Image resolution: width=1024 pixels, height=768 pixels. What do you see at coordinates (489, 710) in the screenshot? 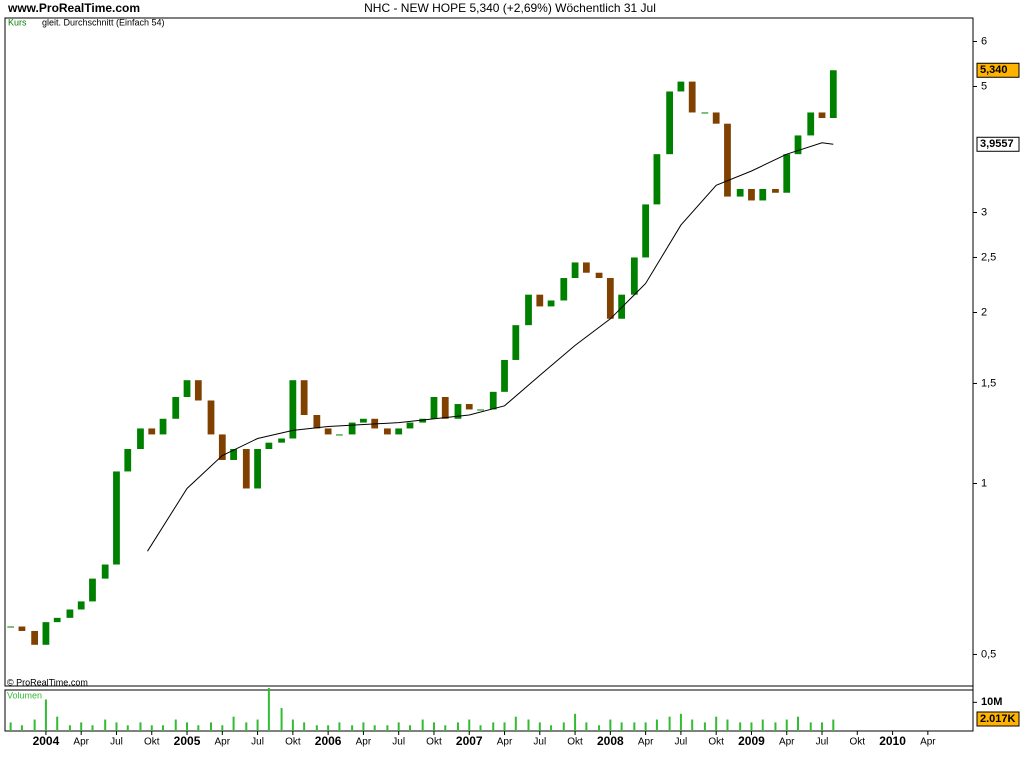
I see `volume-panel` at bounding box center [489, 710].